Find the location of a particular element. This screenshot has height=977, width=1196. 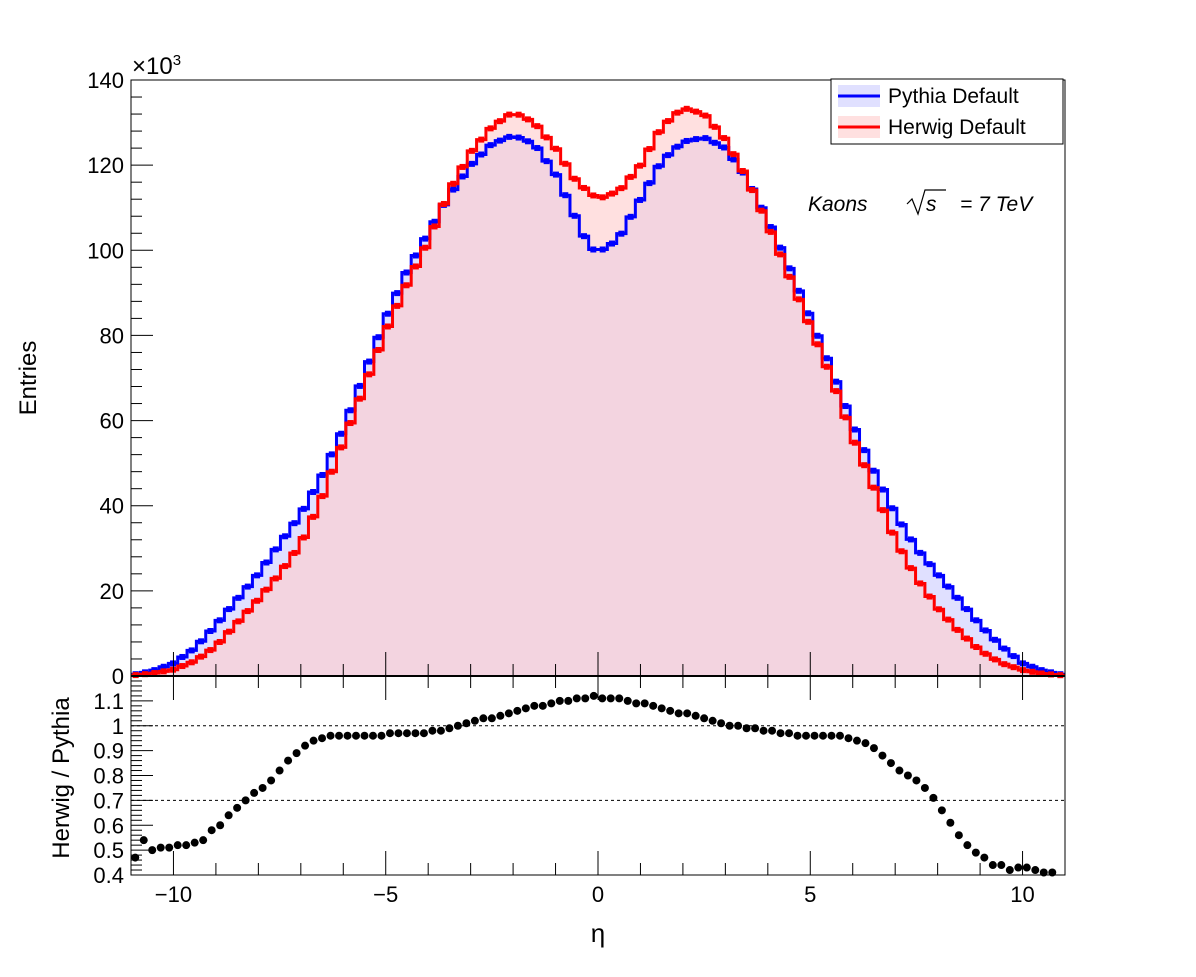

physics-annotation: Kaons s = 7 TeV is located at coordinates (921, 202).